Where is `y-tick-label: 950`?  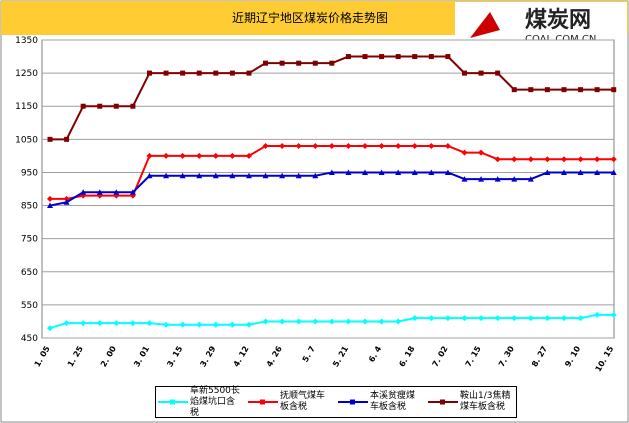
y-tick-label: 950 is located at coordinates (29, 173).